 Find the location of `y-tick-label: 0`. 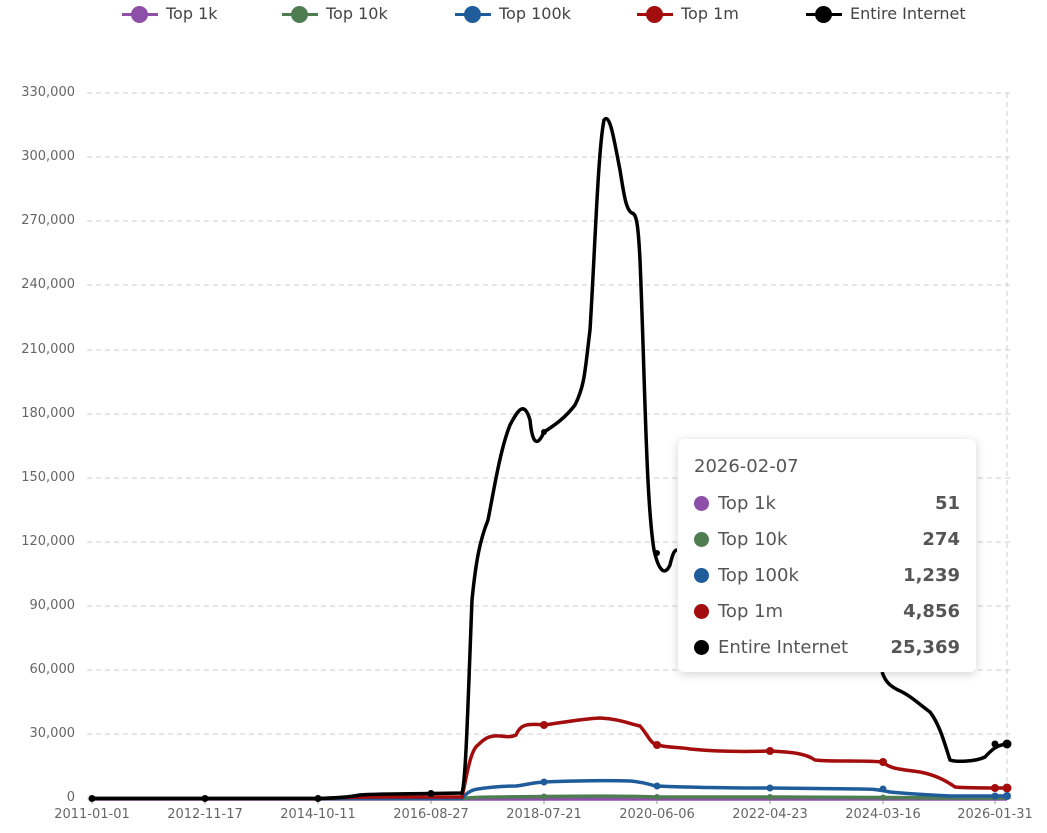

y-tick-label: 0 is located at coordinates (70, 797).